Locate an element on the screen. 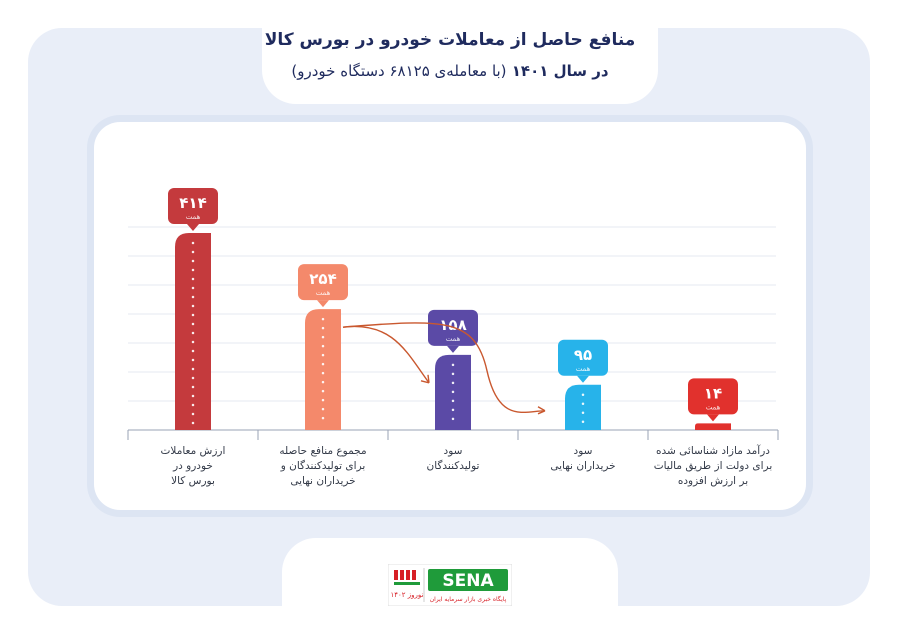 Image resolution: width=900 pixels, height=634 pixels. chart-title: منافع حاصل از معاملات خودرو در بورس کالا is located at coordinates (450, 40).